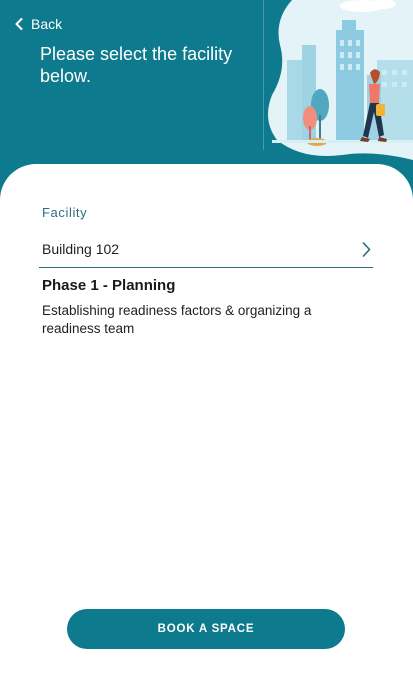 The image size is (413, 683). What do you see at coordinates (340, 80) in the screenshot?
I see `city-walk-illustration` at bounding box center [340, 80].